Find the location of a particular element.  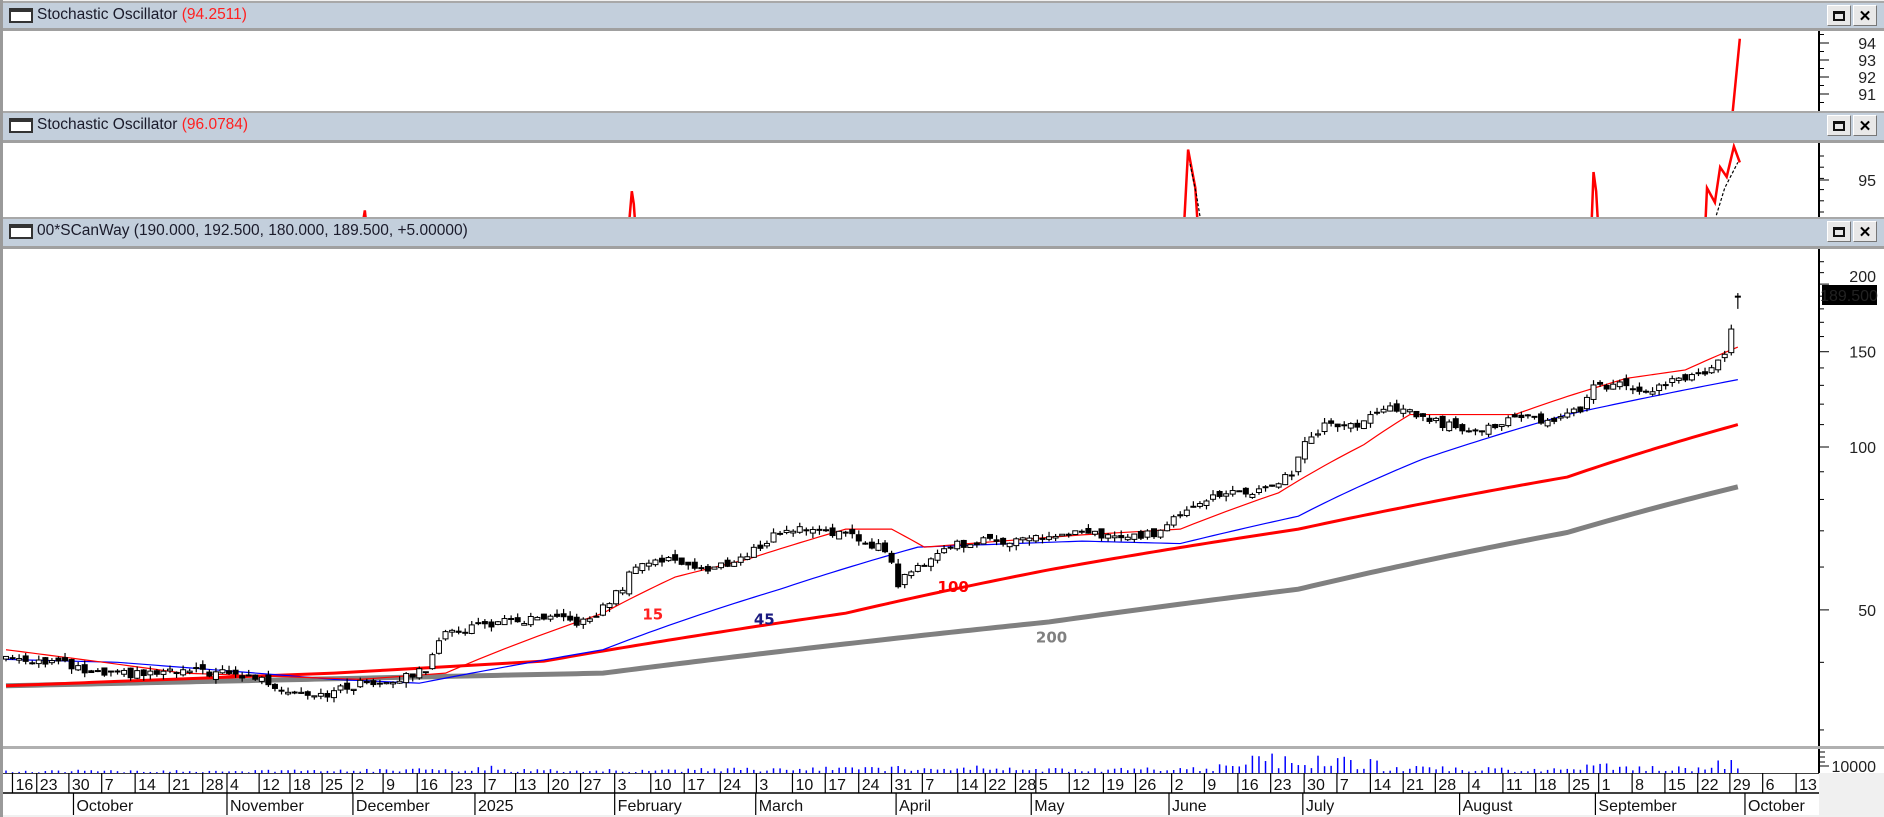

stoch1-maximize-button is located at coordinates (1839, 15).